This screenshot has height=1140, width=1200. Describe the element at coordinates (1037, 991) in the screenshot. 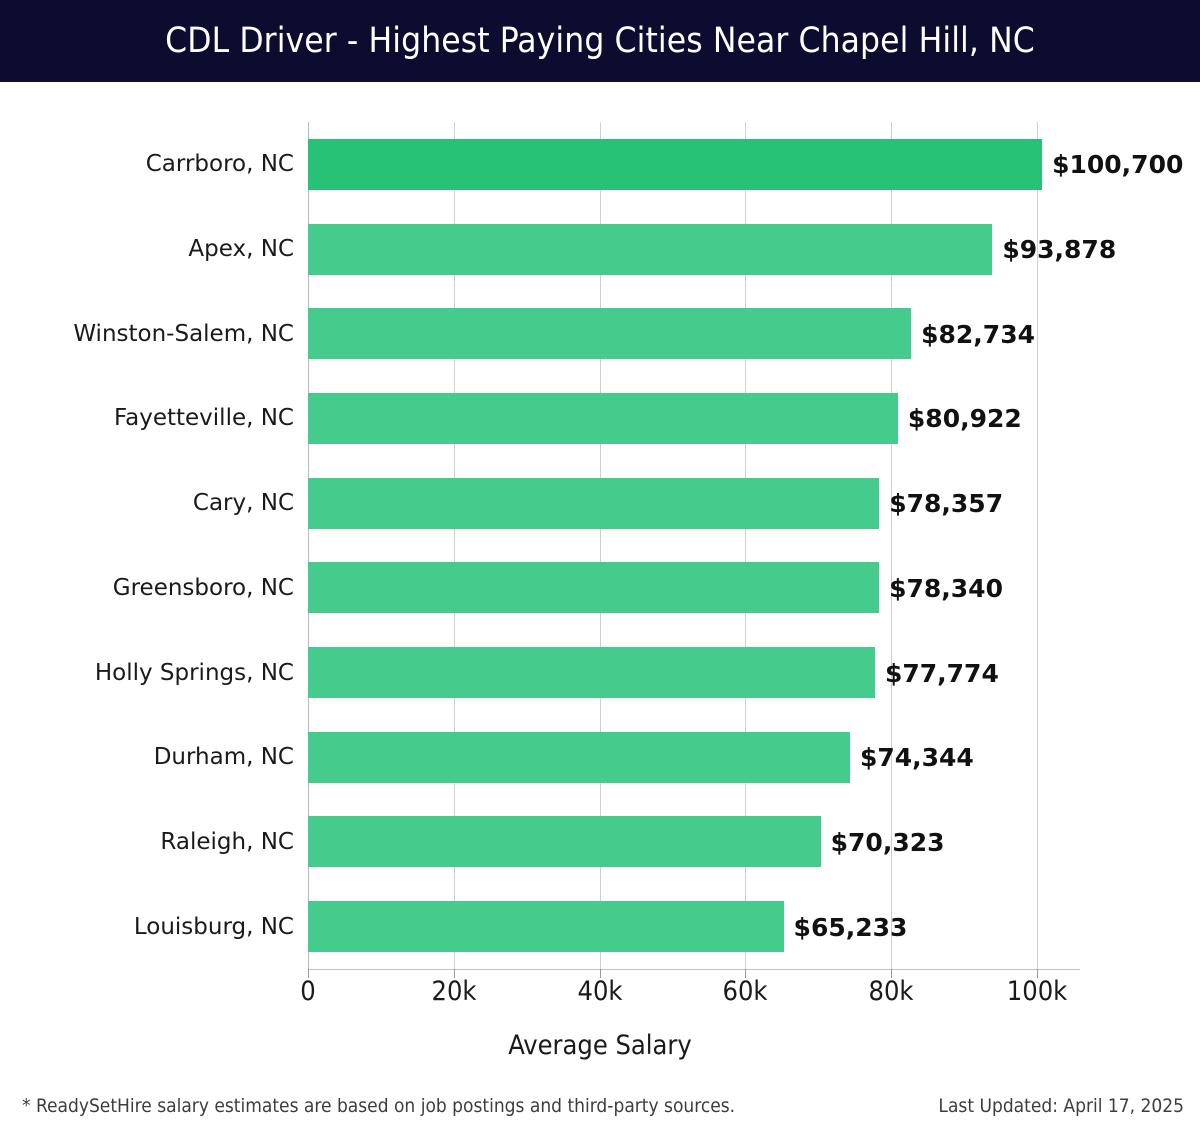

I see `x-tick-label: 100k` at that location.